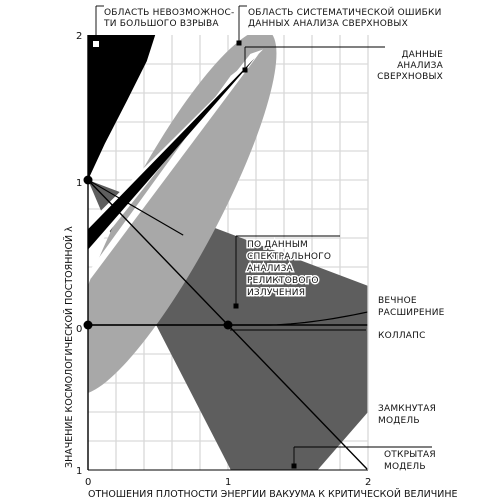 The height and width of the screenshot is (500, 500). What do you see at coordinates (79, 329) in the screenshot?
I see `y-tick-label: 0` at bounding box center [79, 329].